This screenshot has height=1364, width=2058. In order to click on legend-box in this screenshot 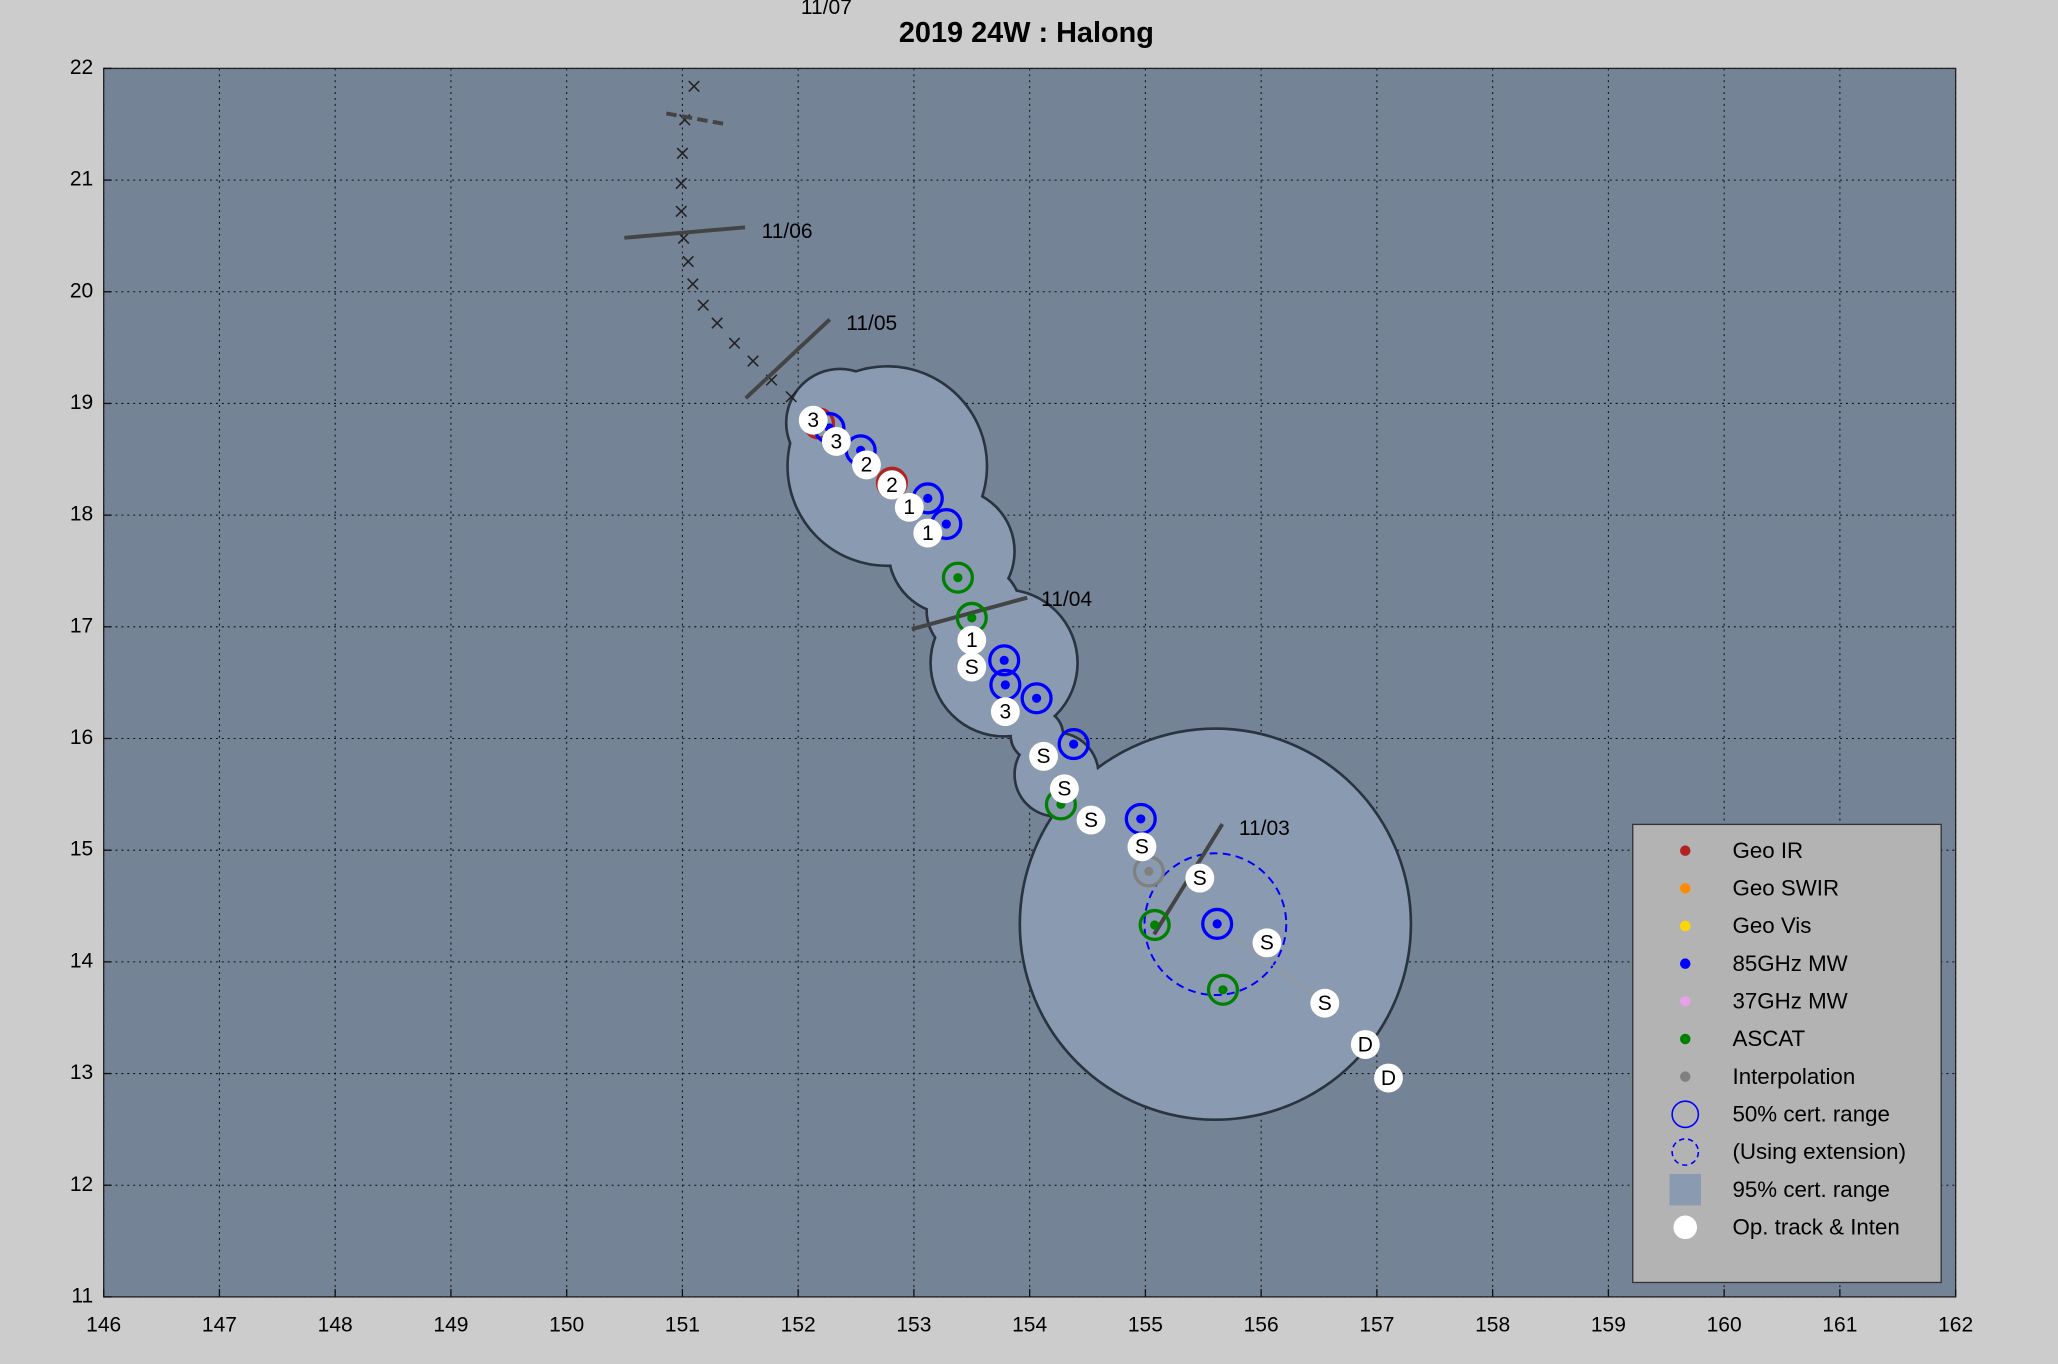, I will do `click(1787, 1053)`.